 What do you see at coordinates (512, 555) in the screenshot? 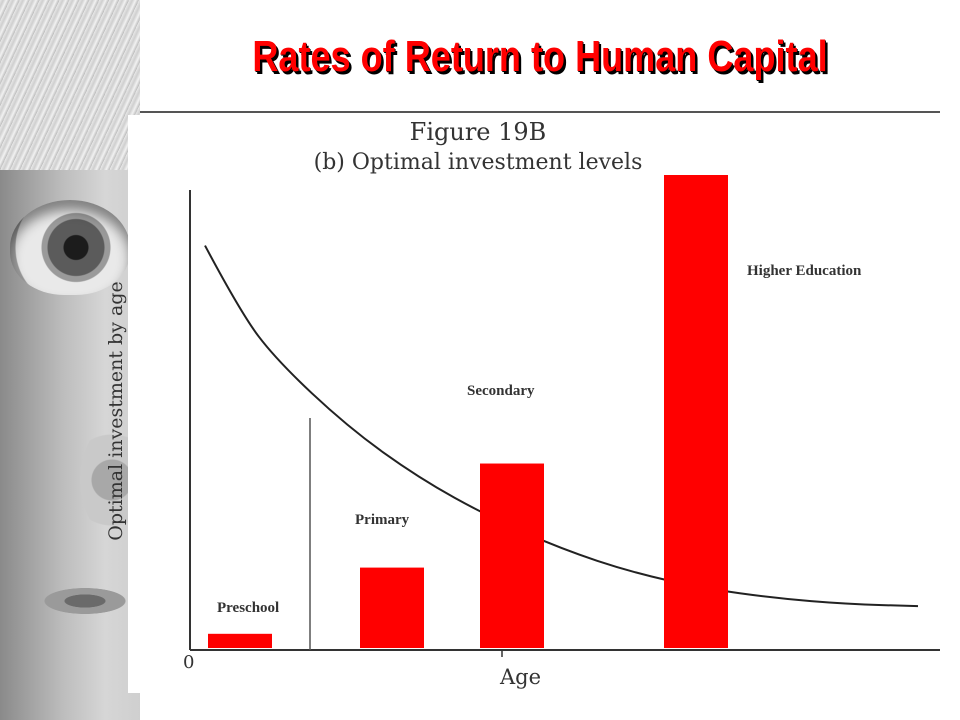
I see `bar-secondary` at bounding box center [512, 555].